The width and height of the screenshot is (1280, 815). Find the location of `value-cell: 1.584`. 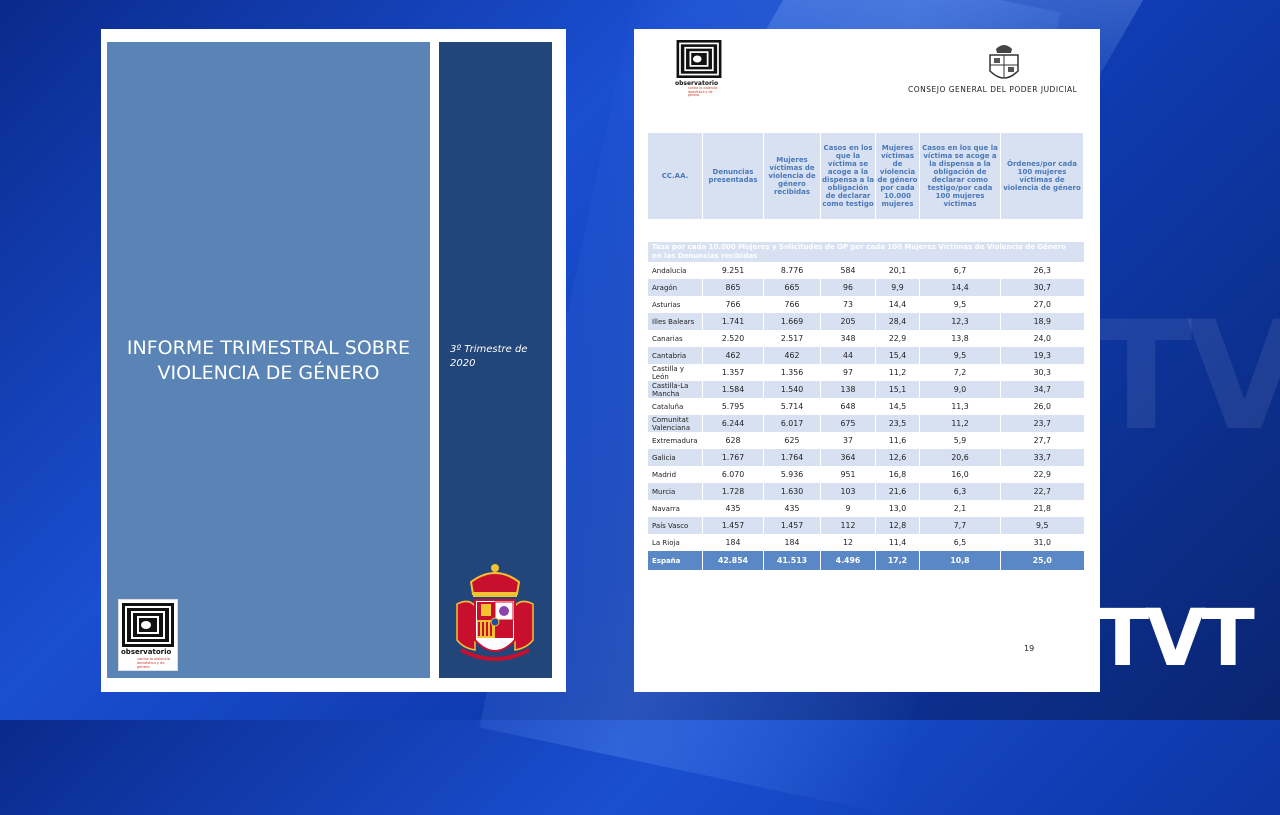

value-cell: 1.584 is located at coordinates (733, 389).